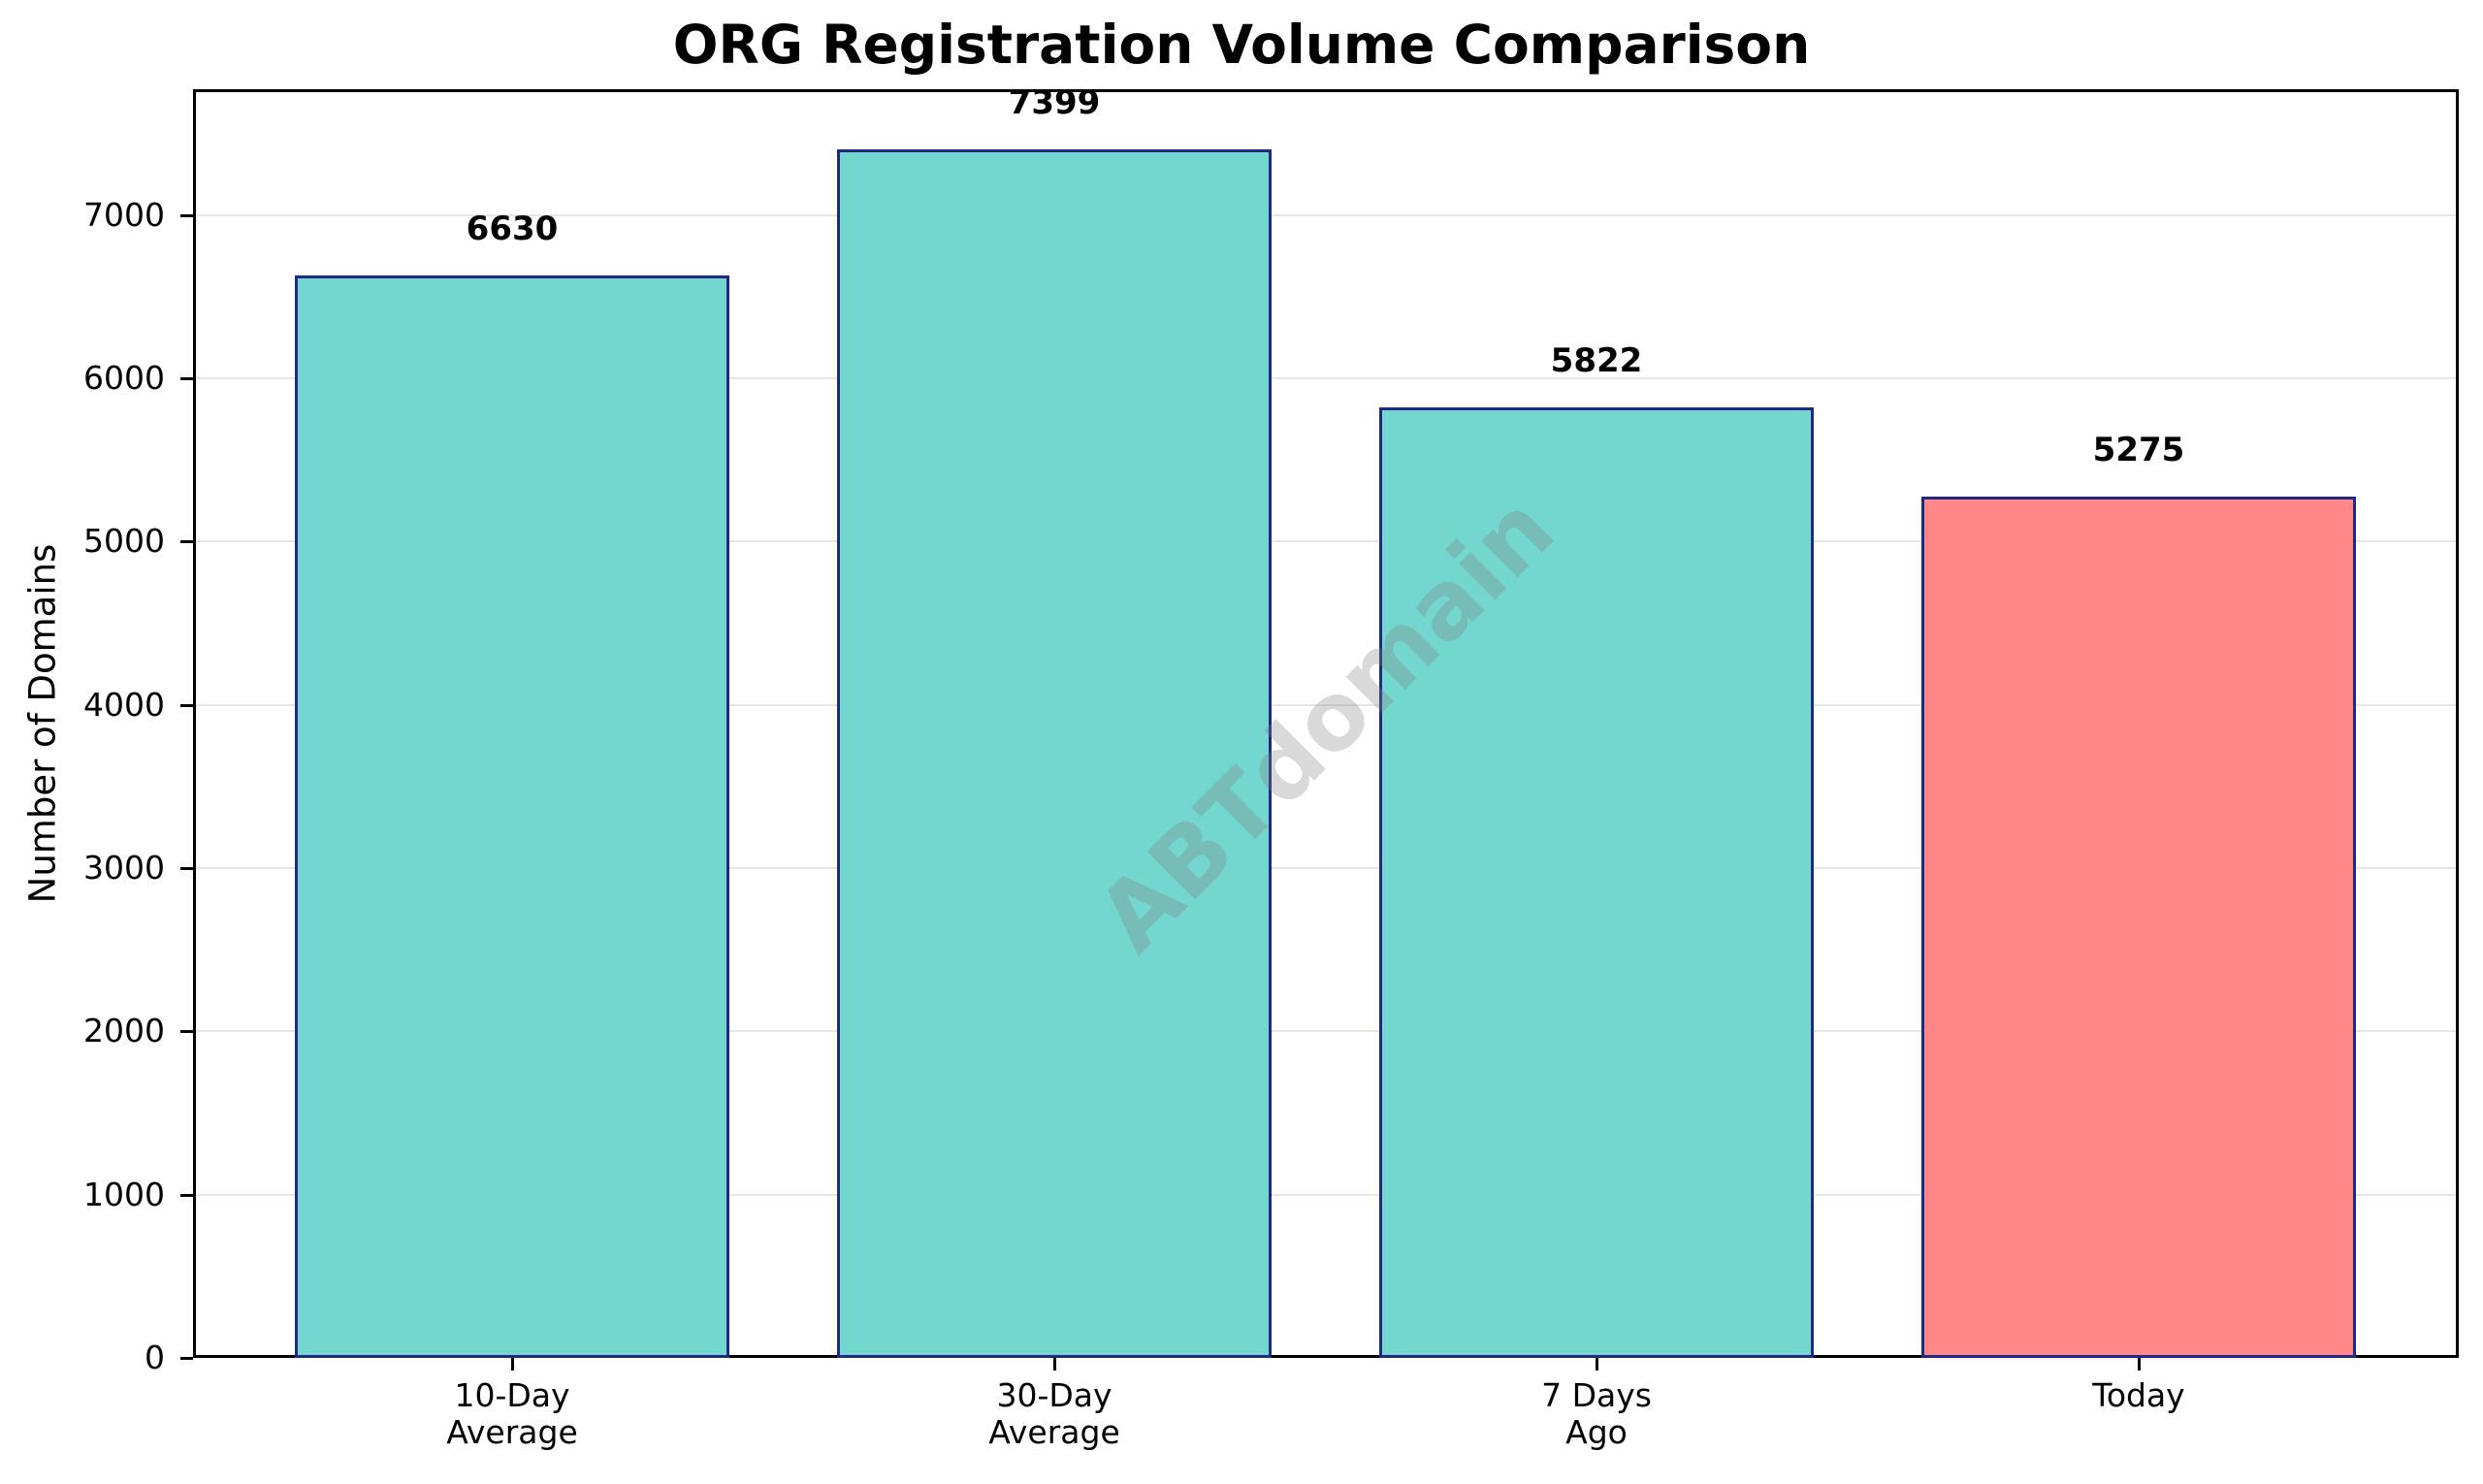 The height and width of the screenshot is (1484, 2483). Describe the element at coordinates (2139, 1395) in the screenshot. I see `x-tick-label: Today` at that location.